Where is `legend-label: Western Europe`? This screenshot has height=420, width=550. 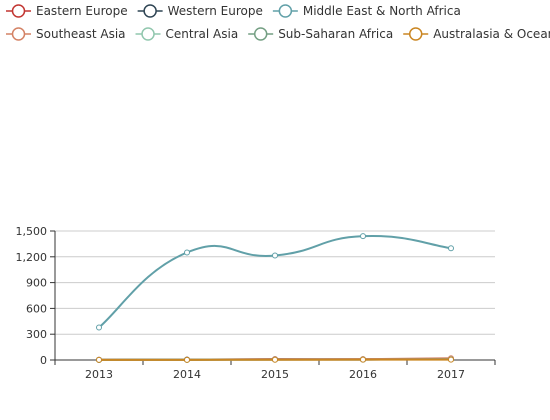 legend-label: Western Europe is located at coordinates (215, 11).